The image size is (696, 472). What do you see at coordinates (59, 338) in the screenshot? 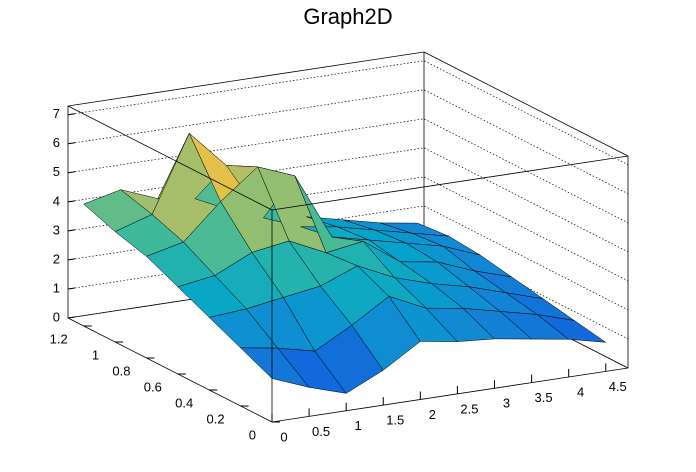
I see `y-tick-label: 1.2` at bounding box center [59, 338].